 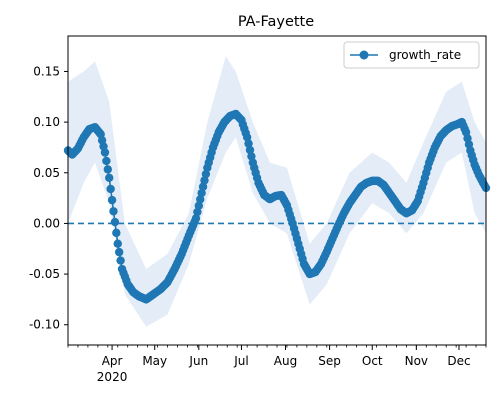 I want to click on x-year-label: 2020, so click(x=112, y=377).